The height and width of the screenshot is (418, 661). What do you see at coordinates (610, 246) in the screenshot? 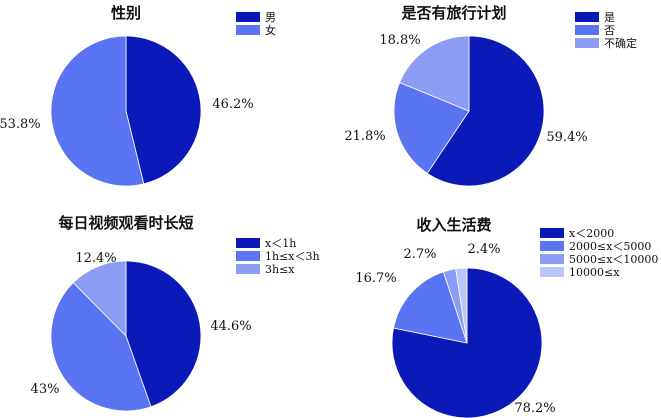
I see `legend-entry: 2000≤x＜5000` at bounding box center [610, 246].